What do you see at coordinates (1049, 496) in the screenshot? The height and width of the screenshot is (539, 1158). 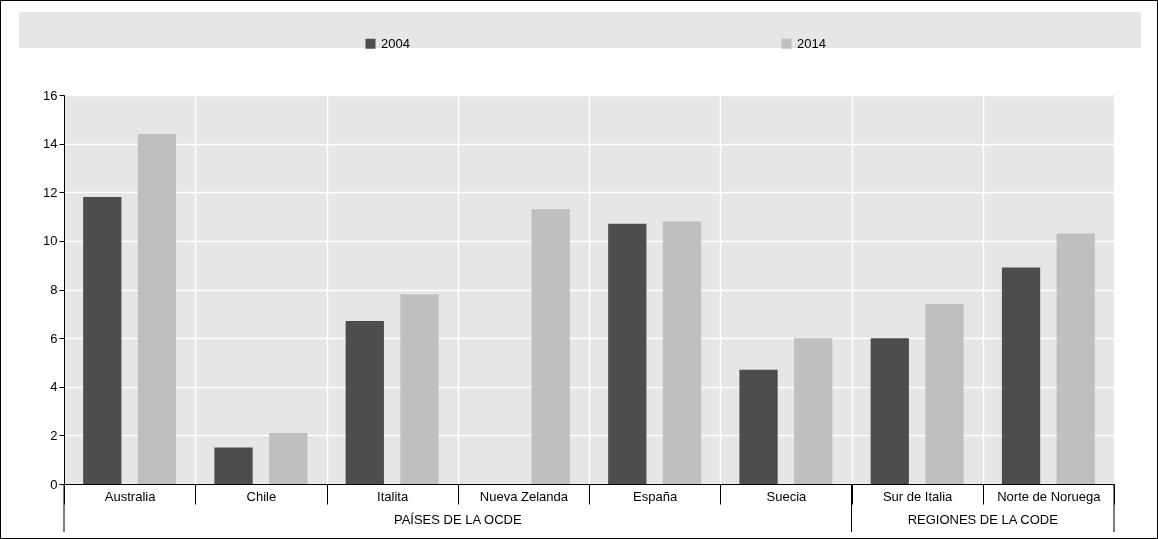 I see `x-tick-label: Norte de Noruega` at bounding box center [1049, 496].